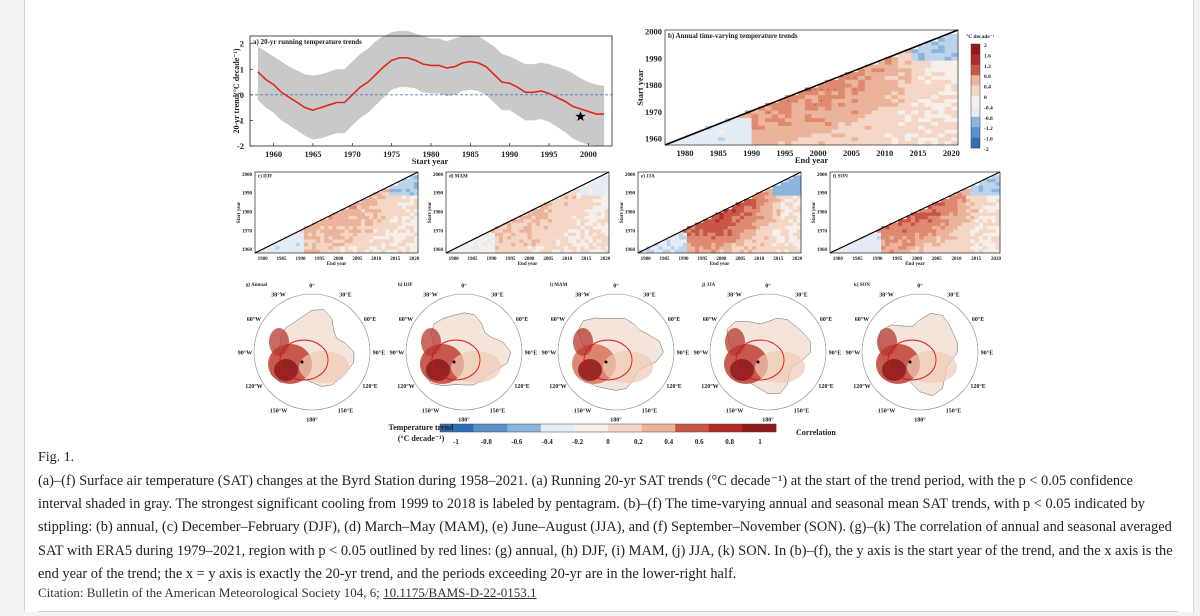 Image resolution: width=1200 pixels, height=616 pixels. I want to click on longitude-label: 150°E, so click(953, 411).